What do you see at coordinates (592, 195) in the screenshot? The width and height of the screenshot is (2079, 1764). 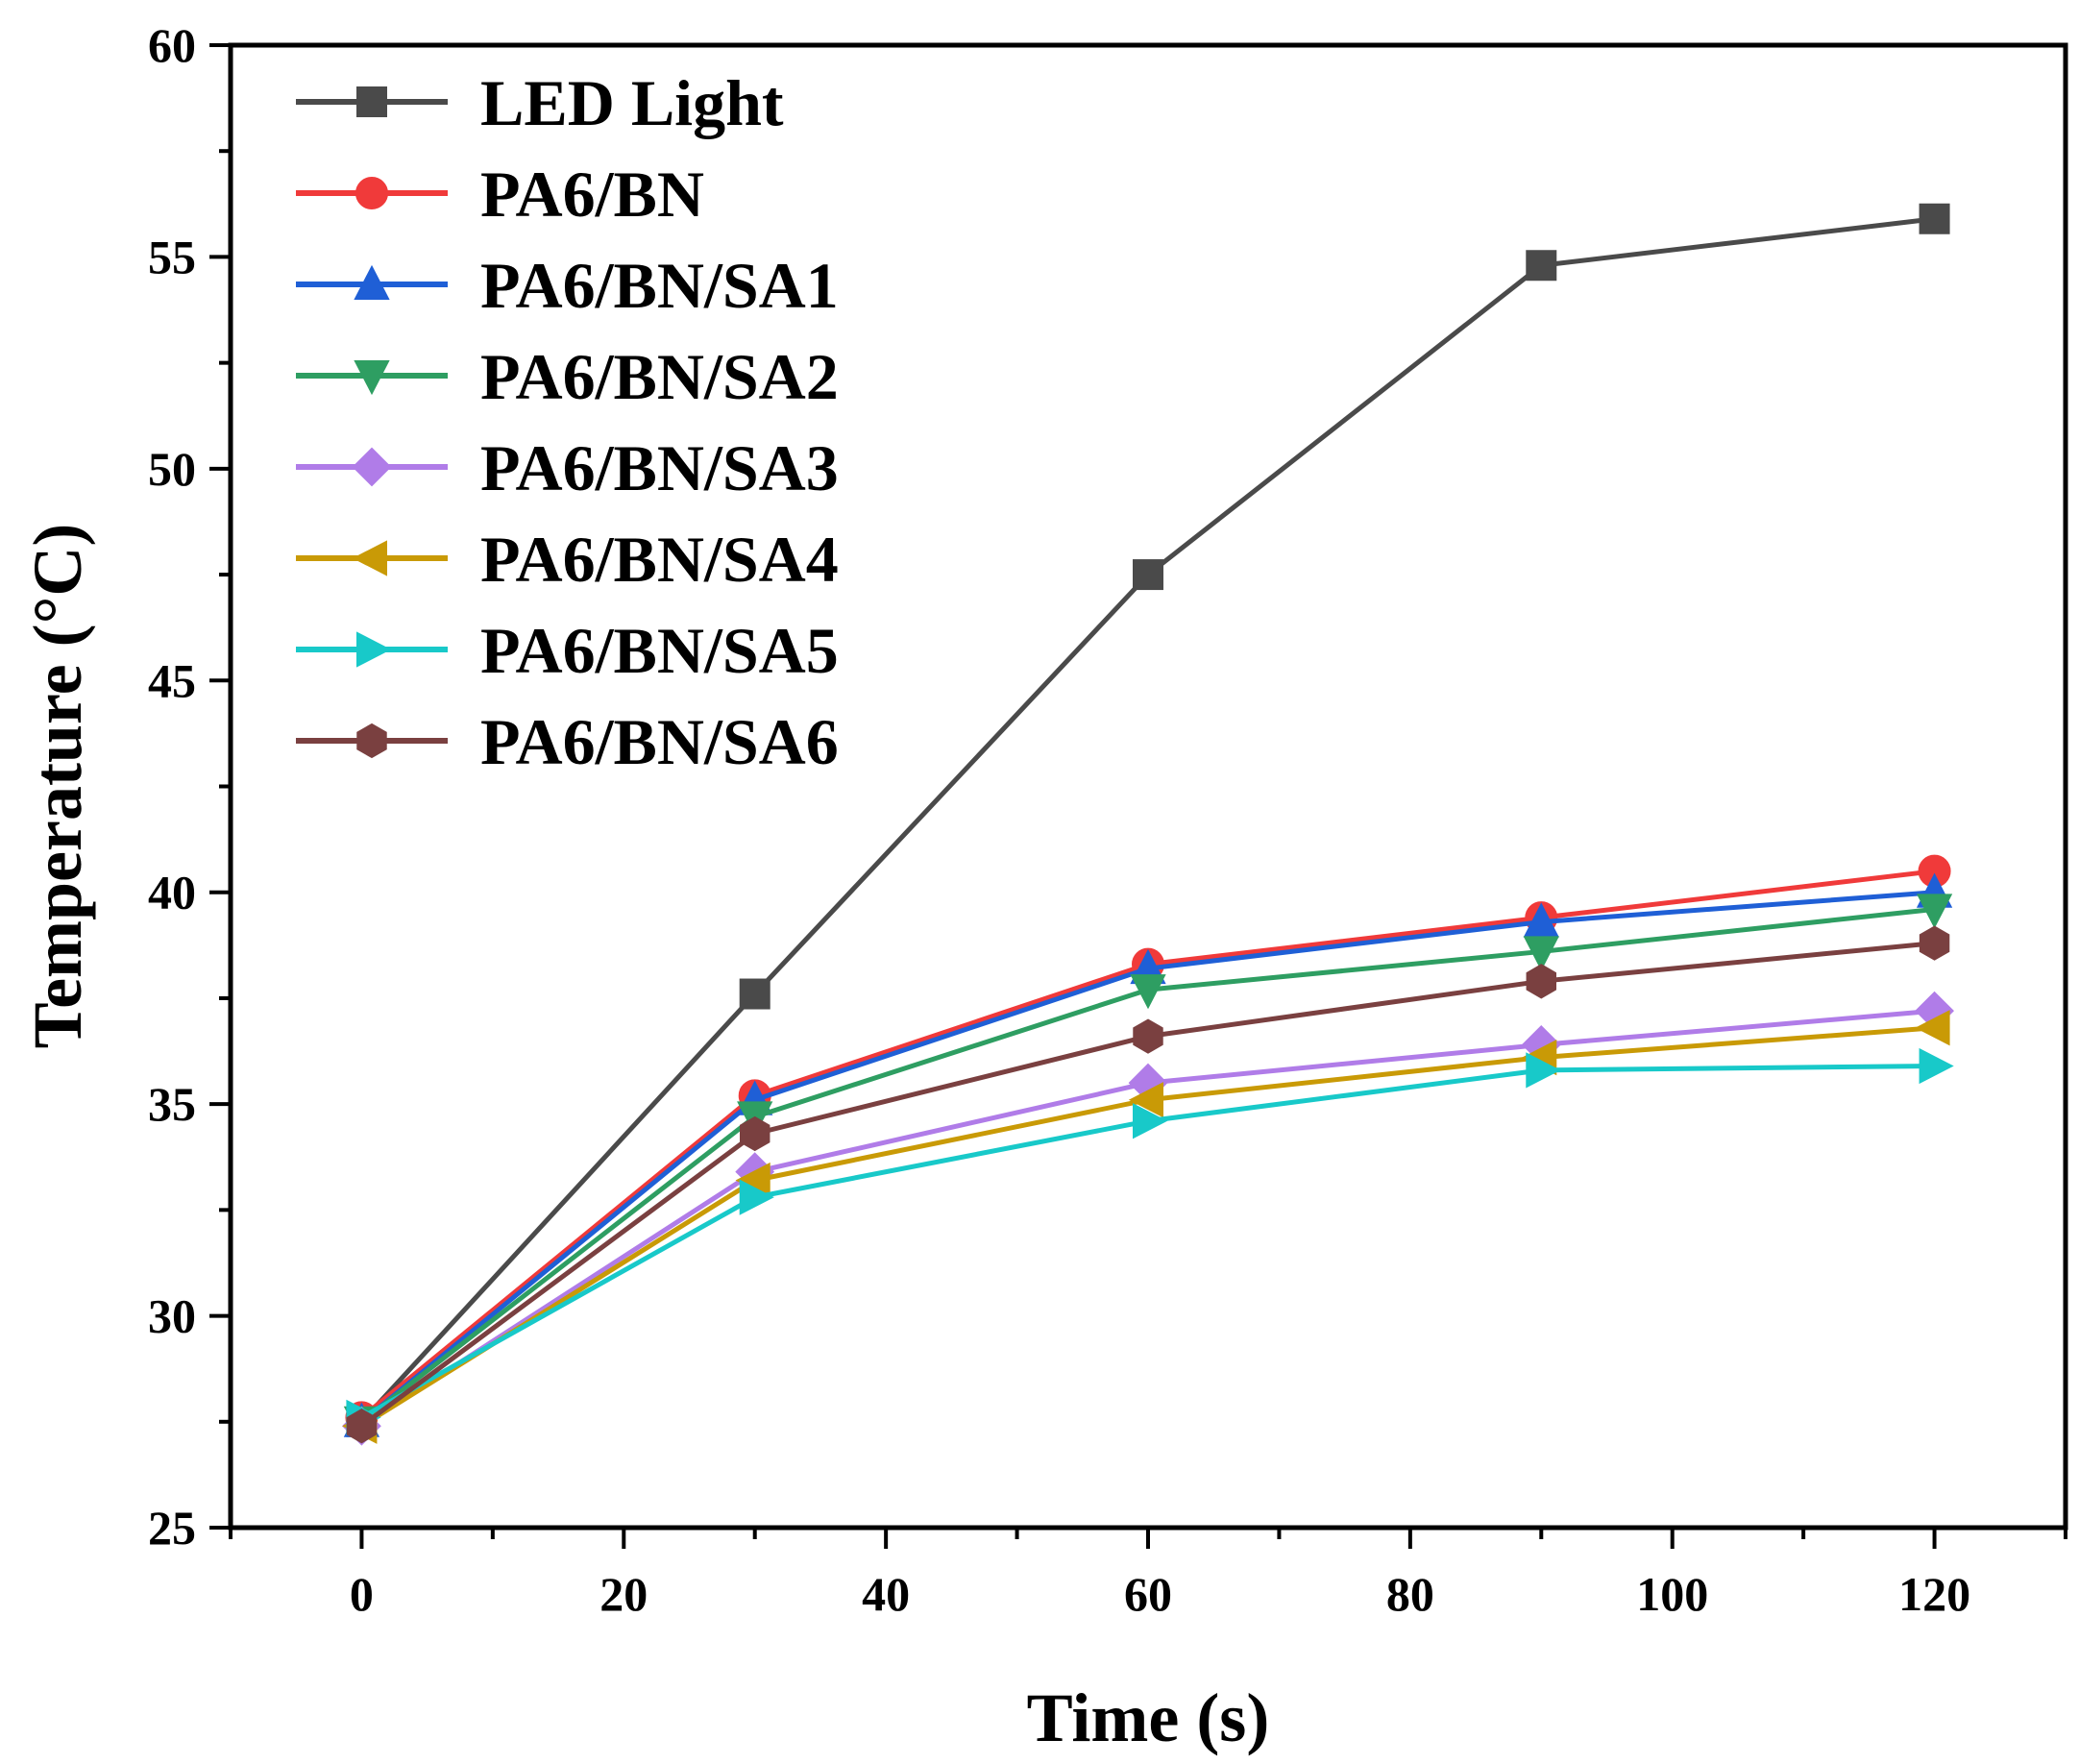 I see `legend-label: PA6/BN` at bounding box center [592, 195].